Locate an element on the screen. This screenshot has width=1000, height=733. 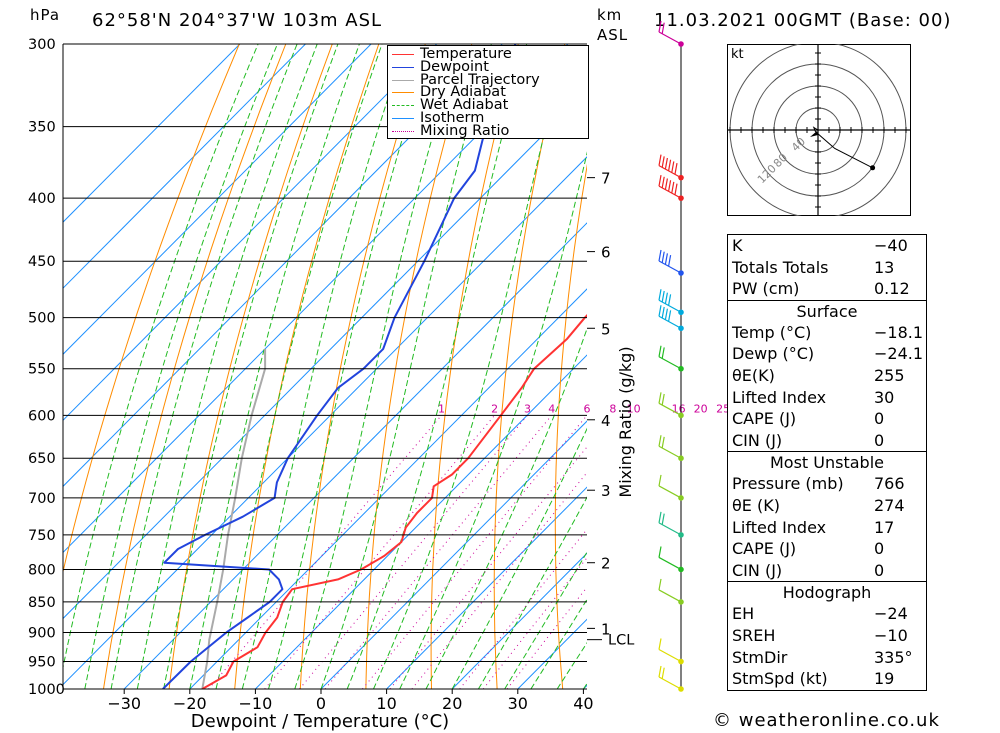
pressure-tick-label: 700 is located at coordinates (42, 499).